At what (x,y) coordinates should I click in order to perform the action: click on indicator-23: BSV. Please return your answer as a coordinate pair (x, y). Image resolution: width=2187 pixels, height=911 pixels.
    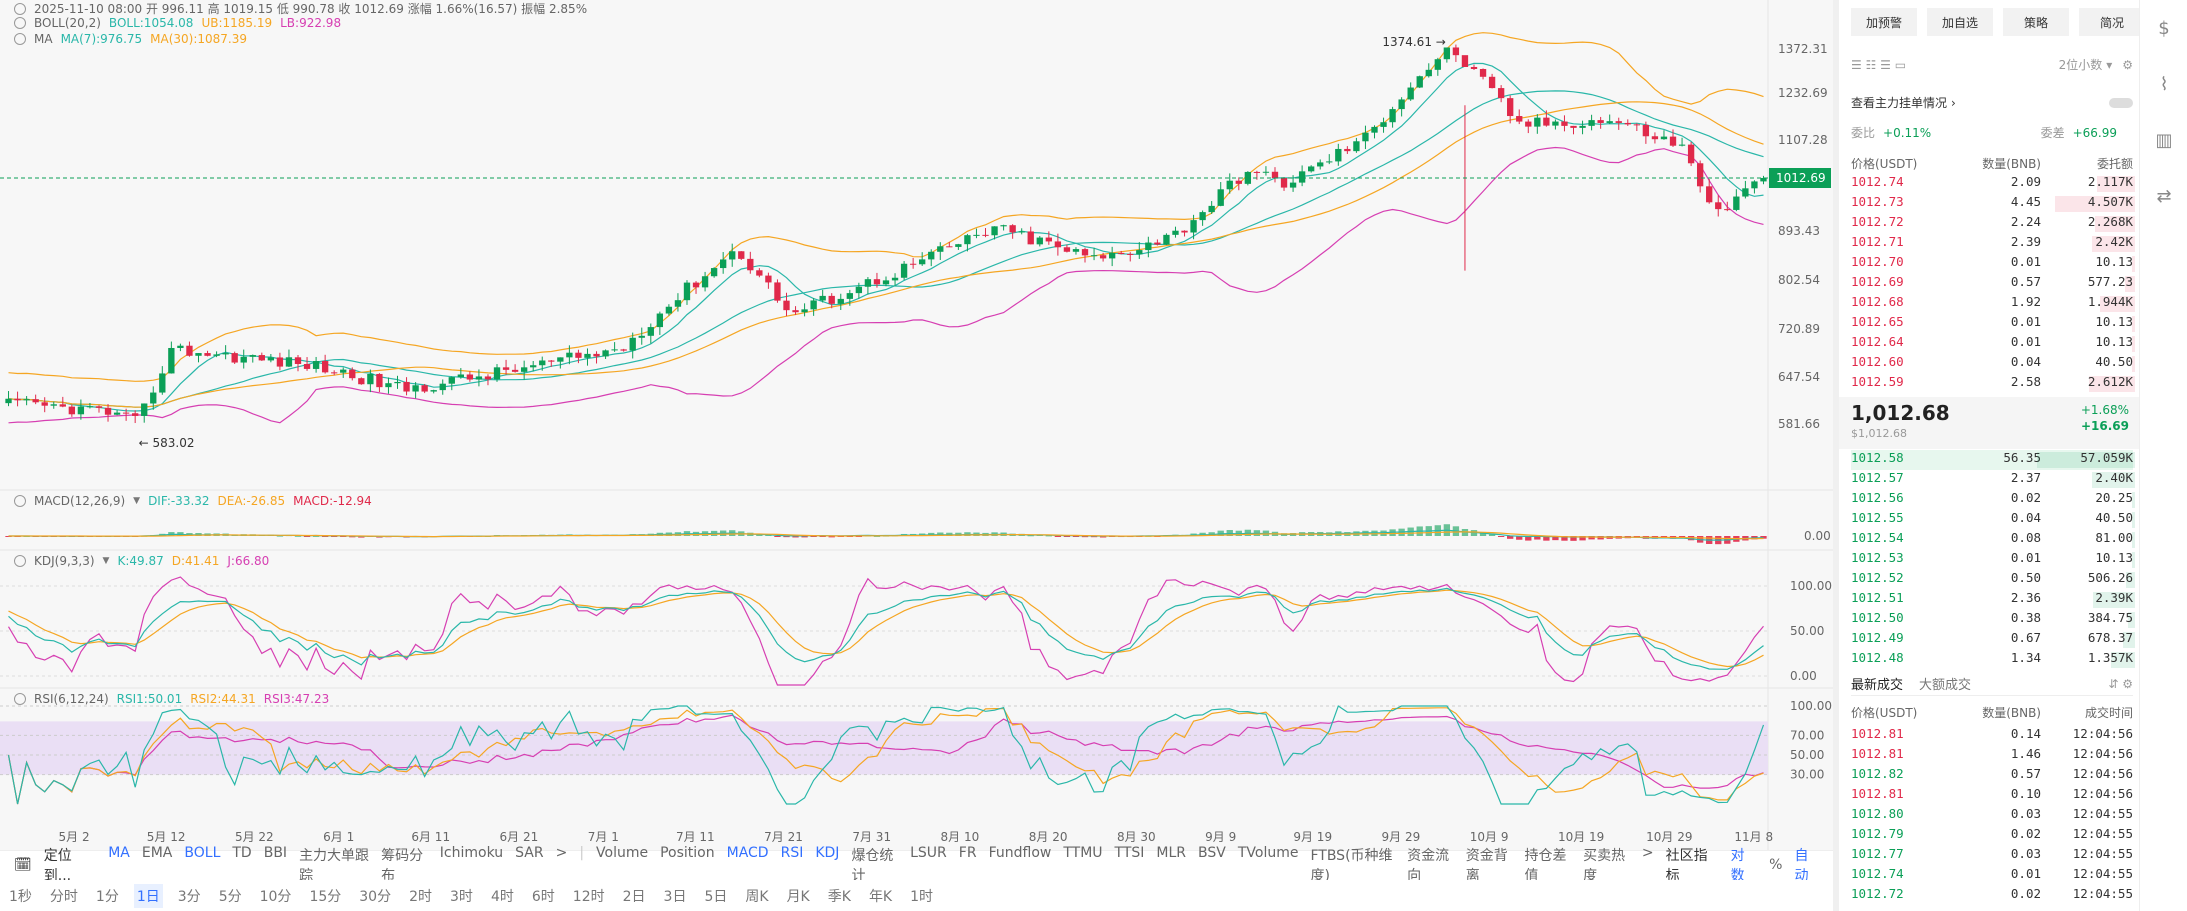
    Looking at the image, I should click on (1212, 852).